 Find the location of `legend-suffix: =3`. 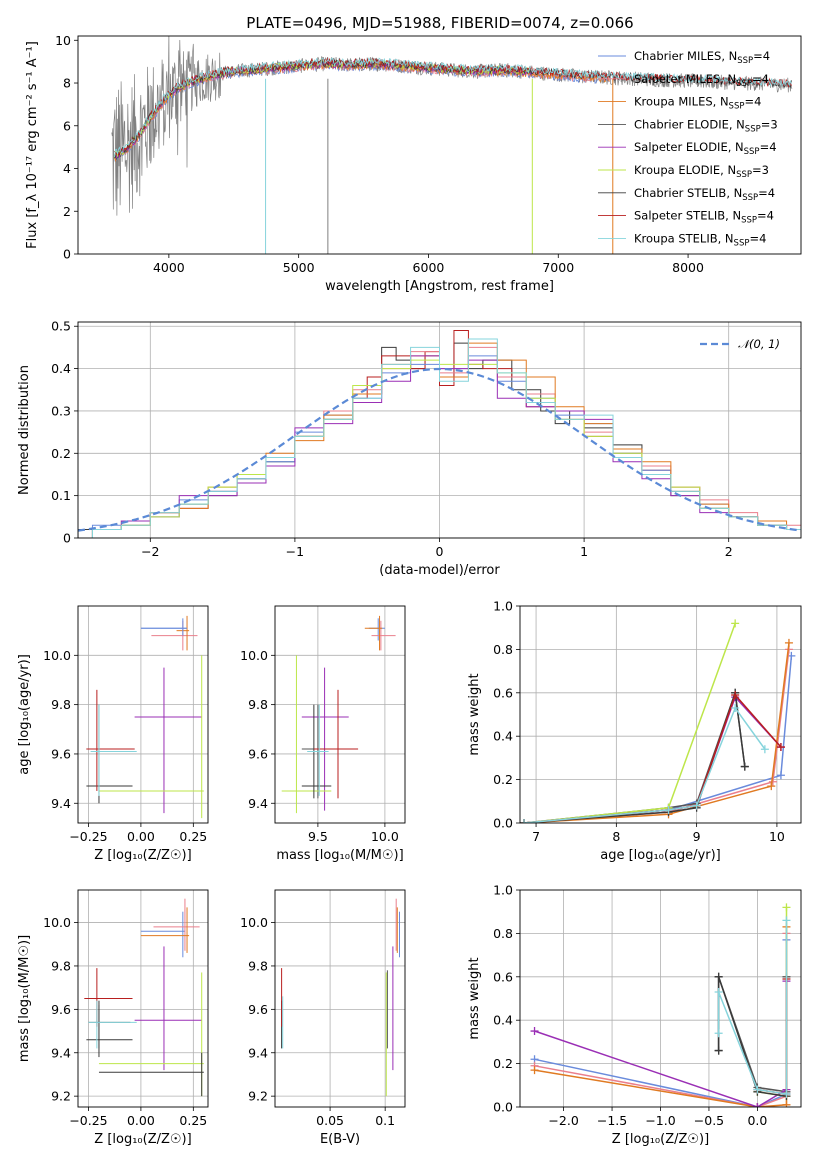

legend-suffix: =3 is located at coordinates (760, 170).